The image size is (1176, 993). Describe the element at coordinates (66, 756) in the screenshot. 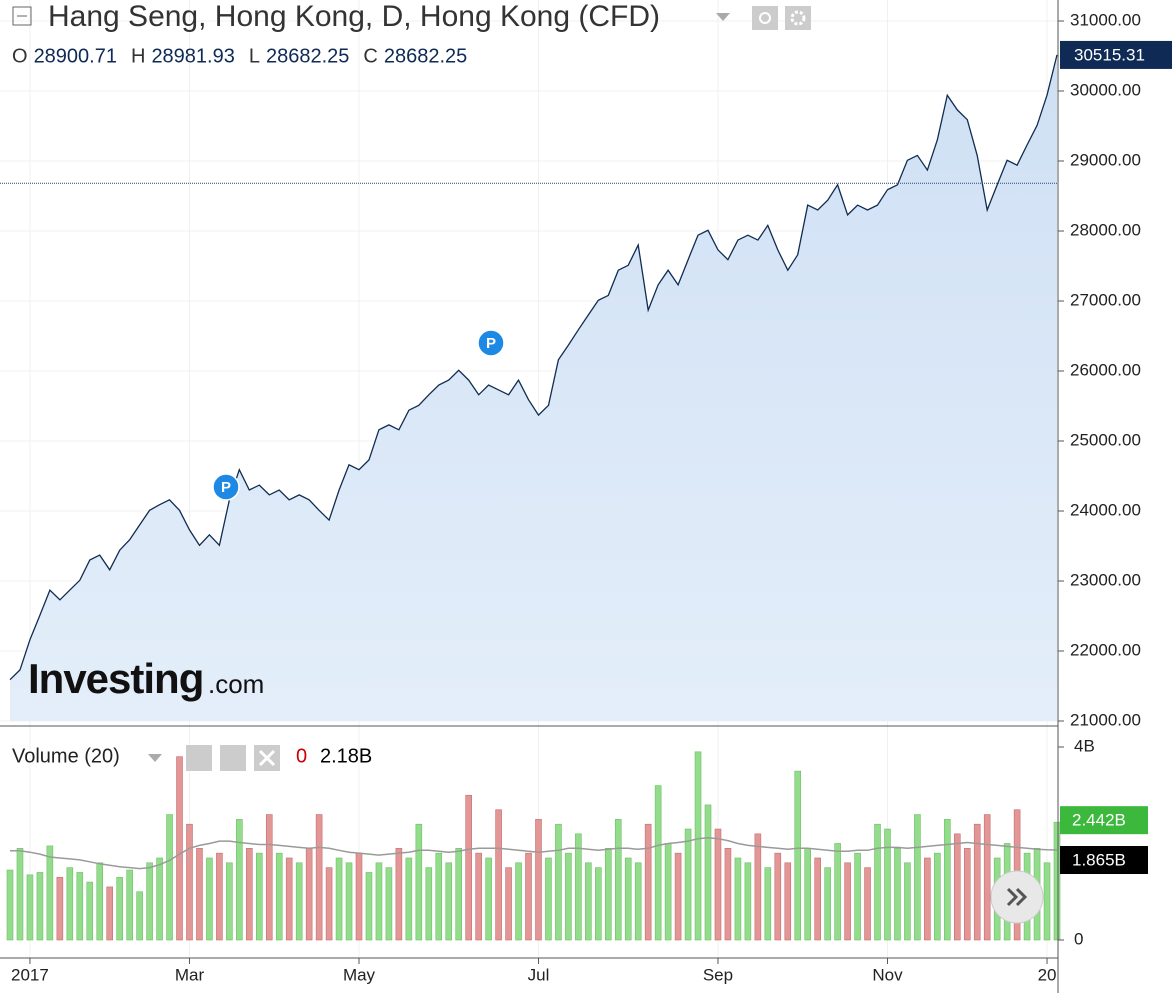

I see `volume-title: Volume (20)` at that location.